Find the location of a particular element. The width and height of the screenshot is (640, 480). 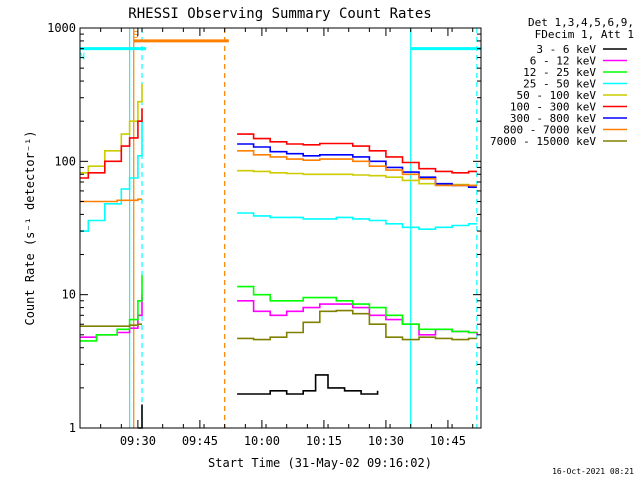

legend-label-4: 50 - 100 keV is located at coordinates (557, 95).